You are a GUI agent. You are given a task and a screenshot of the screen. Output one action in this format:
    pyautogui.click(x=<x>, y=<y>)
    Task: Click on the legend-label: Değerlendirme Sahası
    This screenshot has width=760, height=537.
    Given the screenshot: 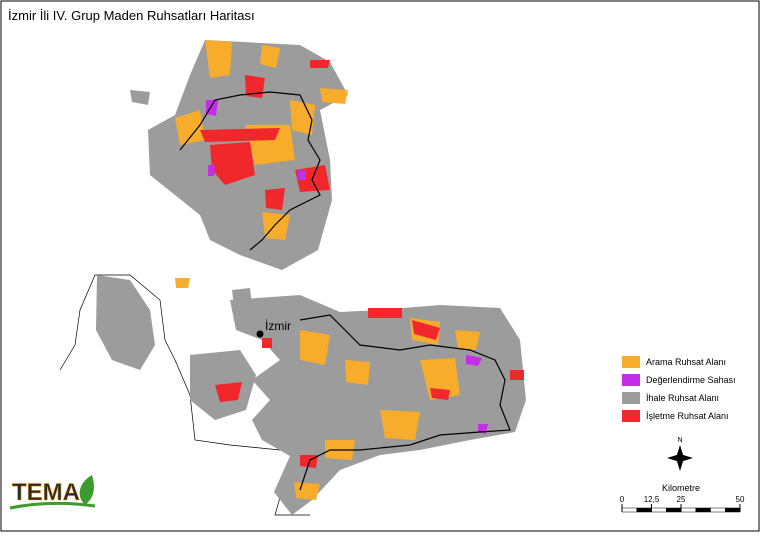 What is the action you would take?
    pyautogui.click(x=691, y=380)
    